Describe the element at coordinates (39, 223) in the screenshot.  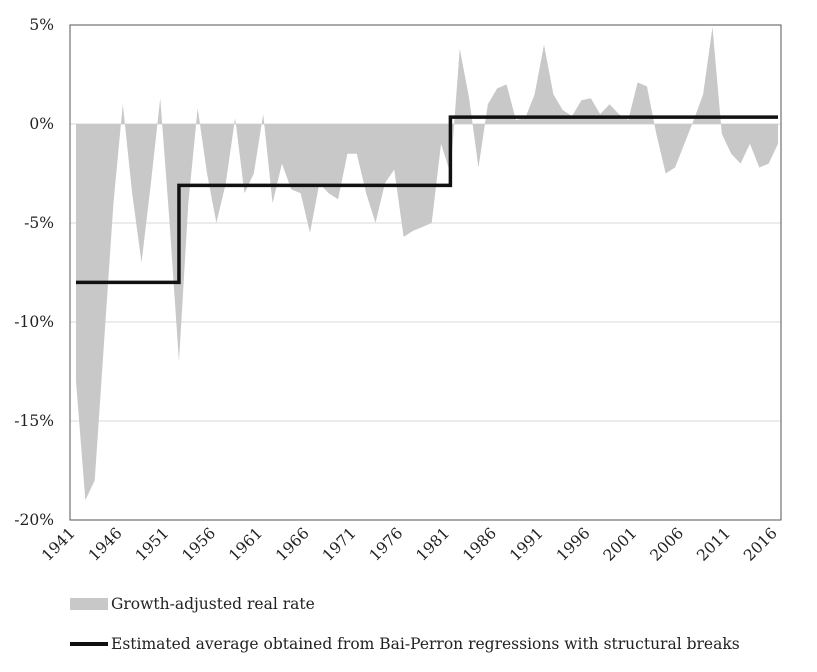
I see `y-tick-label: -5%` at that location.